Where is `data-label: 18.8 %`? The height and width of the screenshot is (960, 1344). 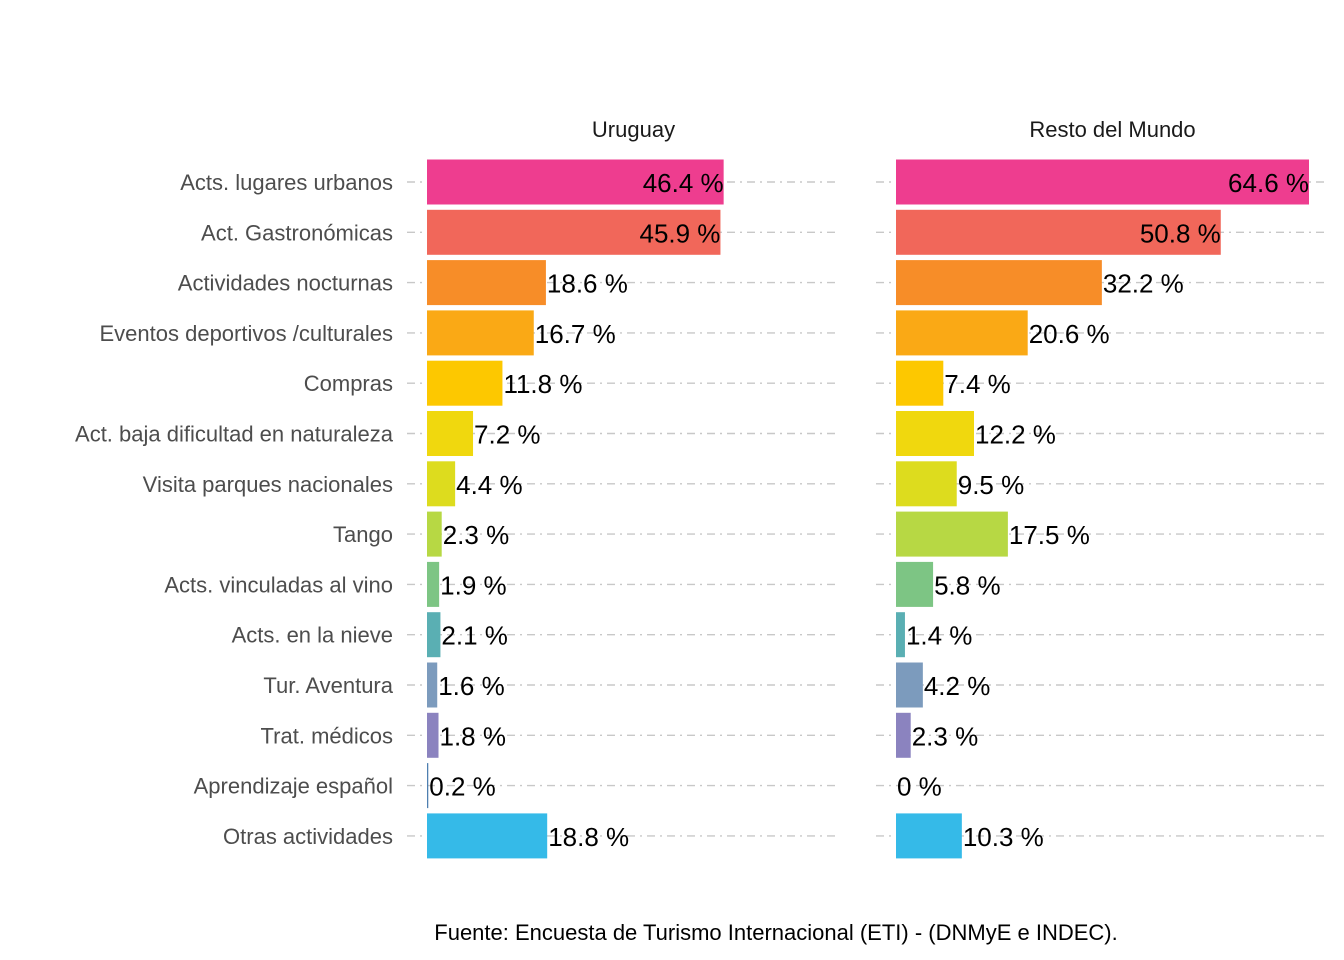 data-label: 18.8 % is located at coordinates (588, 837).